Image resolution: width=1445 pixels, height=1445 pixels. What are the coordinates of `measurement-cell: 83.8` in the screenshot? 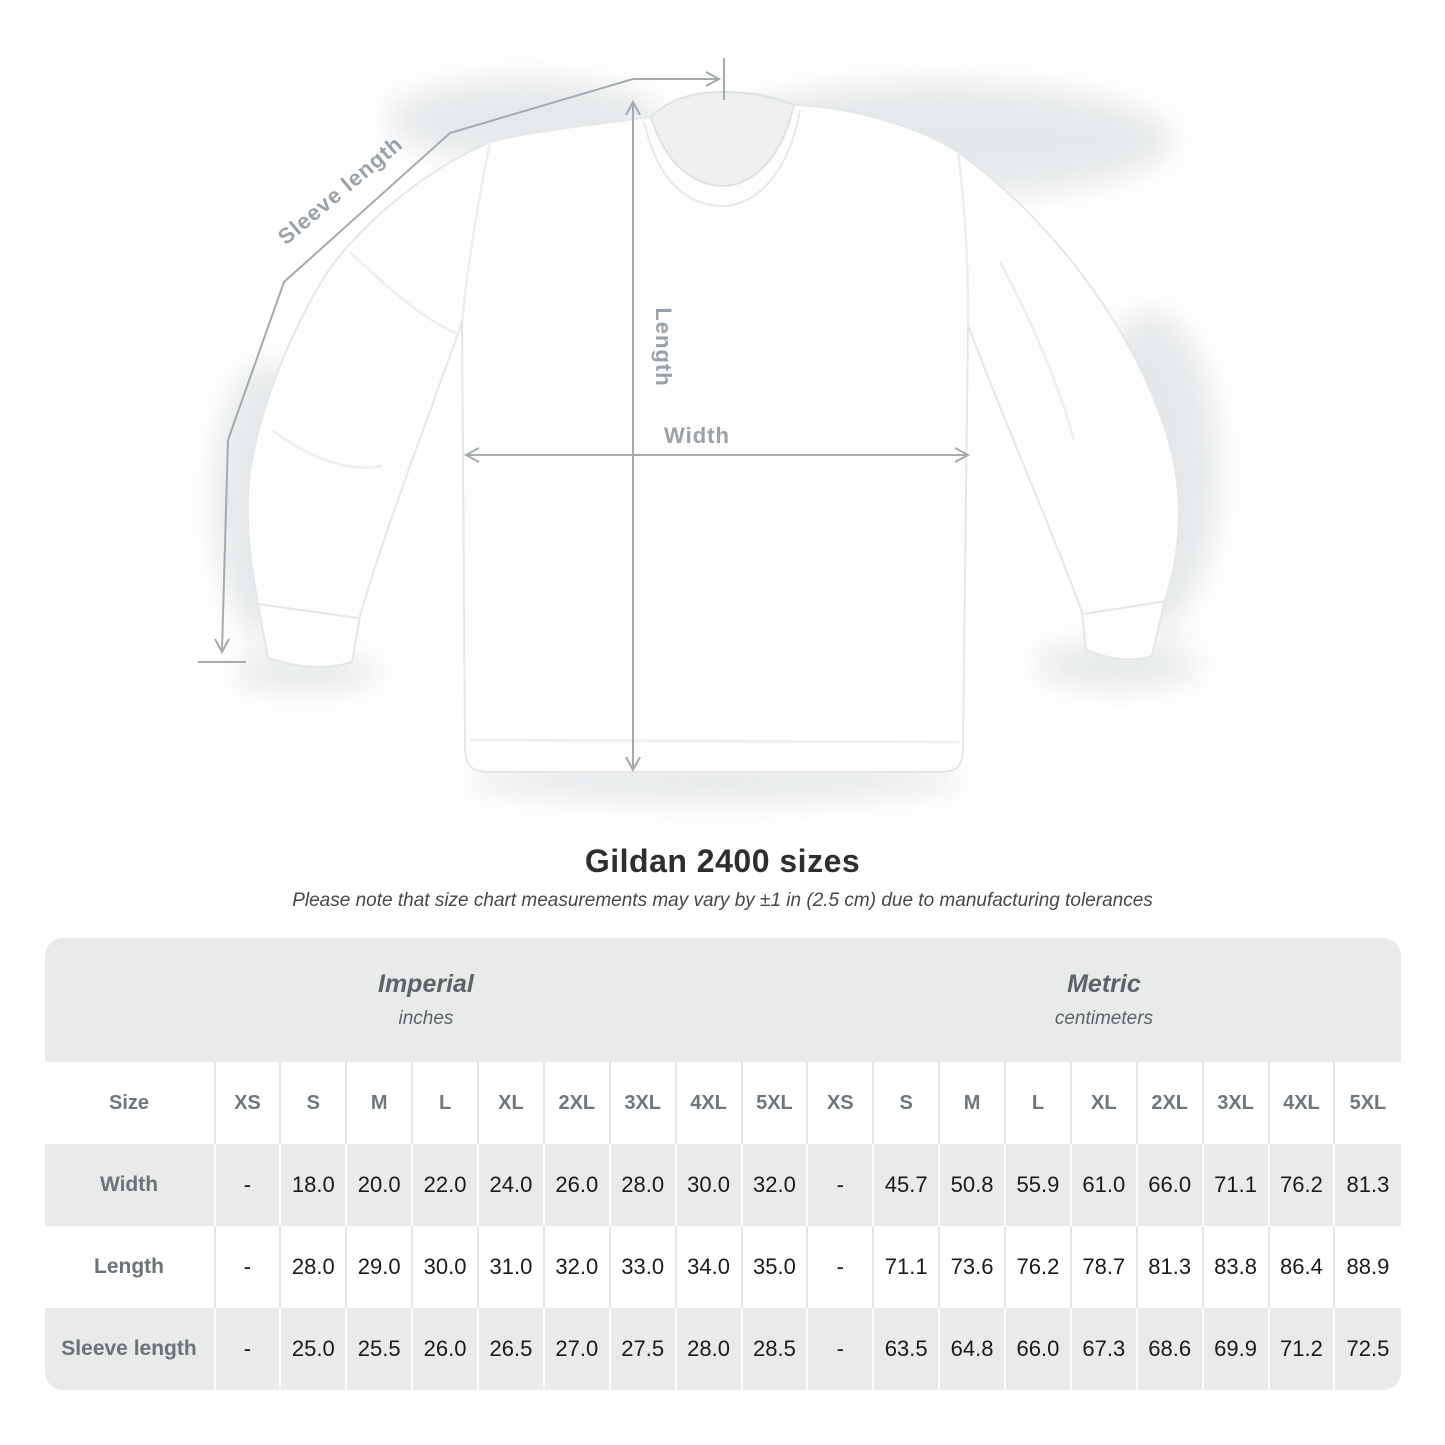 It's located at (1235, 1267).